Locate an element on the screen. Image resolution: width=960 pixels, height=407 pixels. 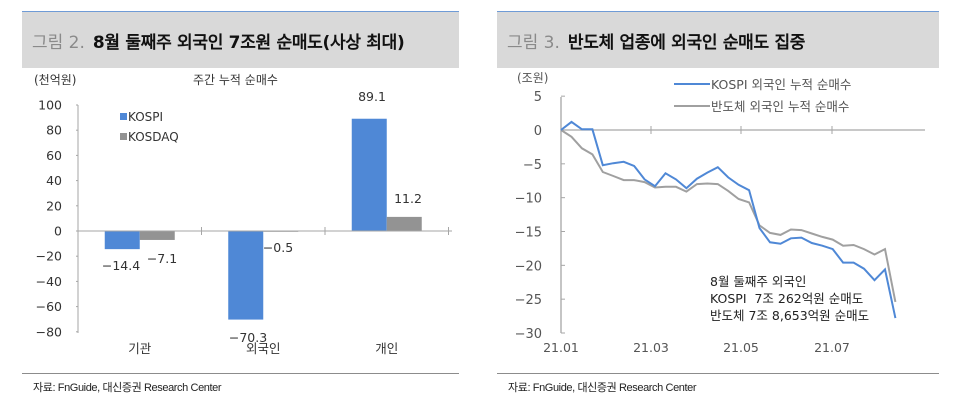
data-label-kospi: −14.4 is located at coordinates (121, 265).